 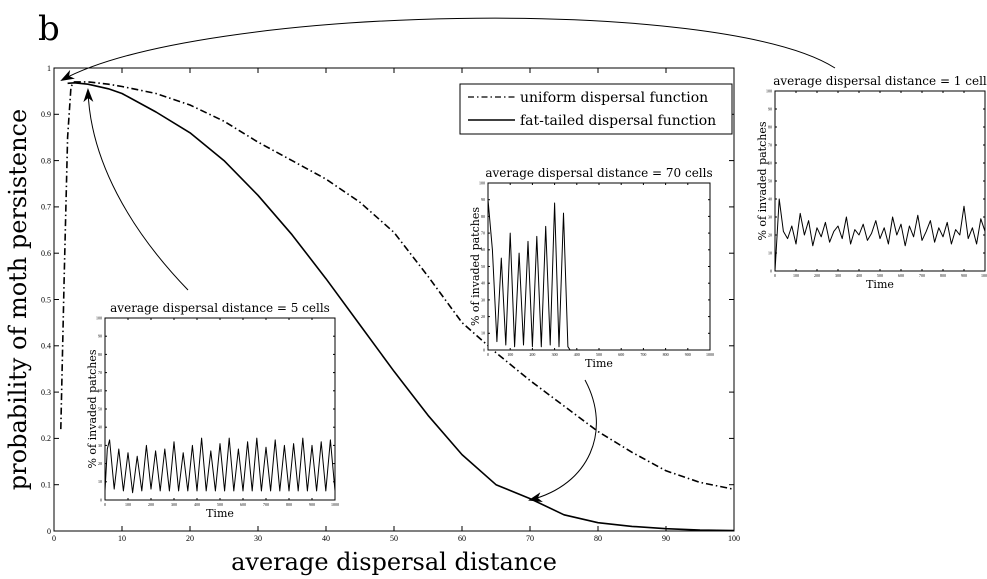 What do you see at coordinates (326, 538) in the screenshot?
I see `x-tick-label: 40` at bounding box center [326, 538].